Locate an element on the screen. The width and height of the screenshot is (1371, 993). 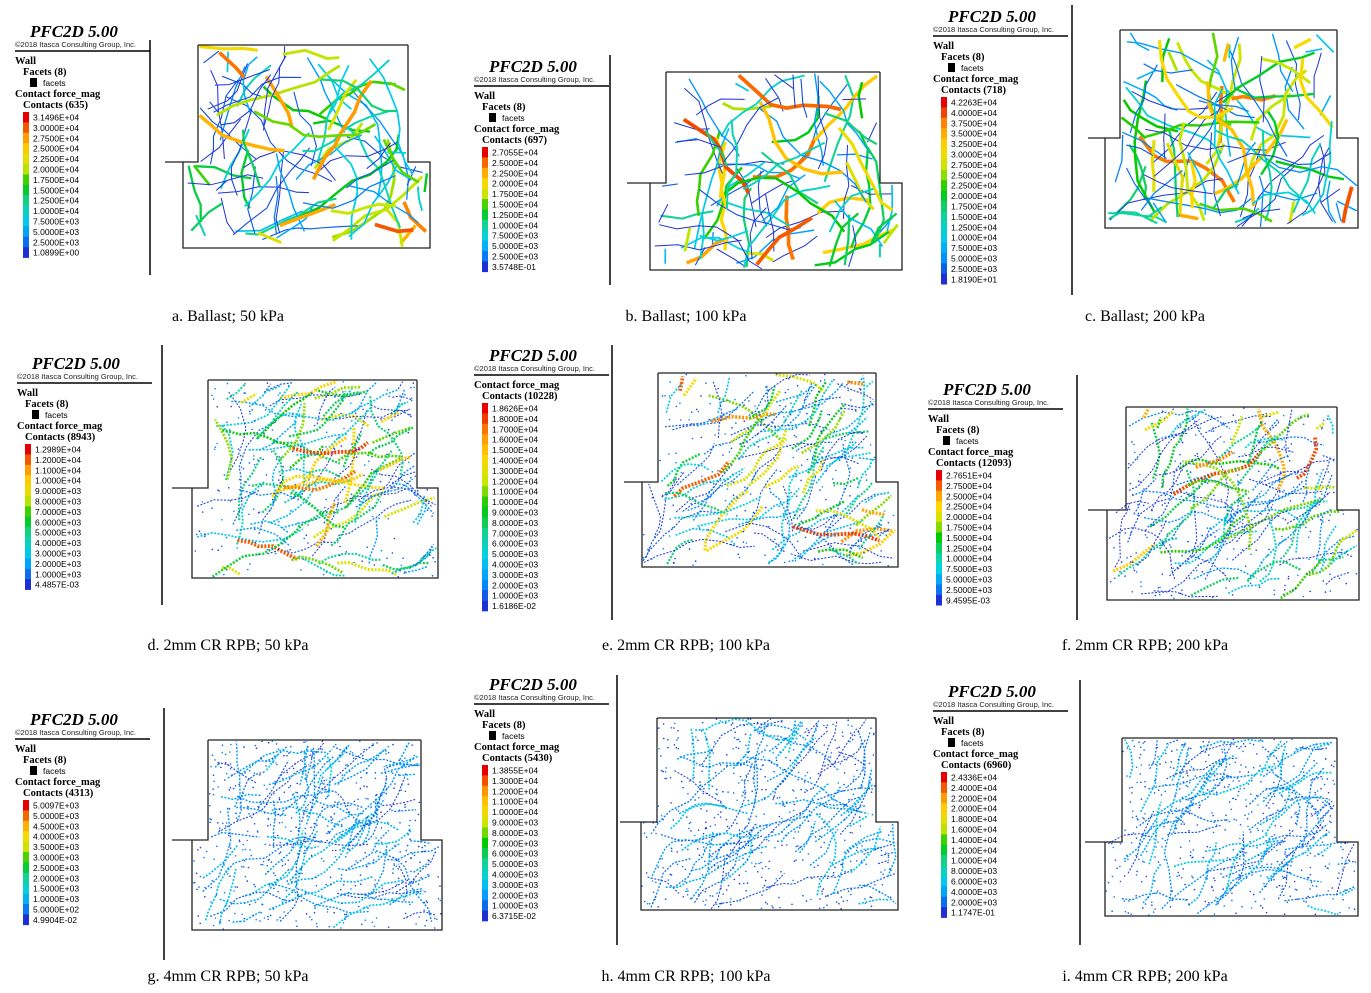
legend-label: 1.5000E+04 is located at coordinates (56, 190).